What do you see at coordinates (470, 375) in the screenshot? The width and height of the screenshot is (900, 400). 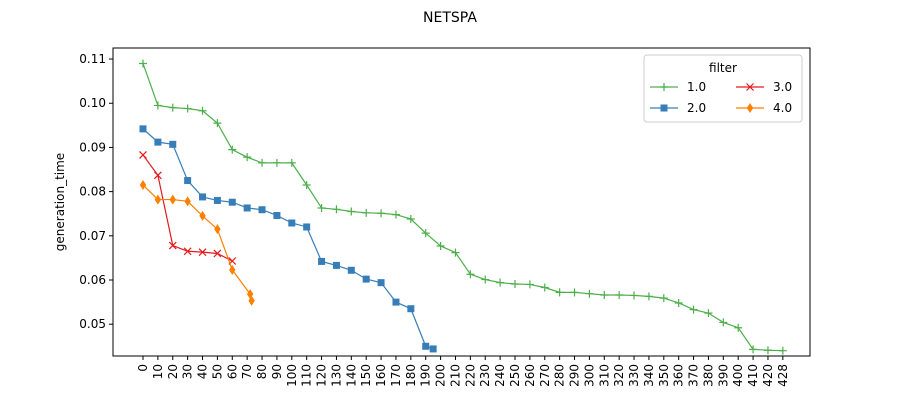 I see `x-tick-label: 220` at bounding box center [470, 375].